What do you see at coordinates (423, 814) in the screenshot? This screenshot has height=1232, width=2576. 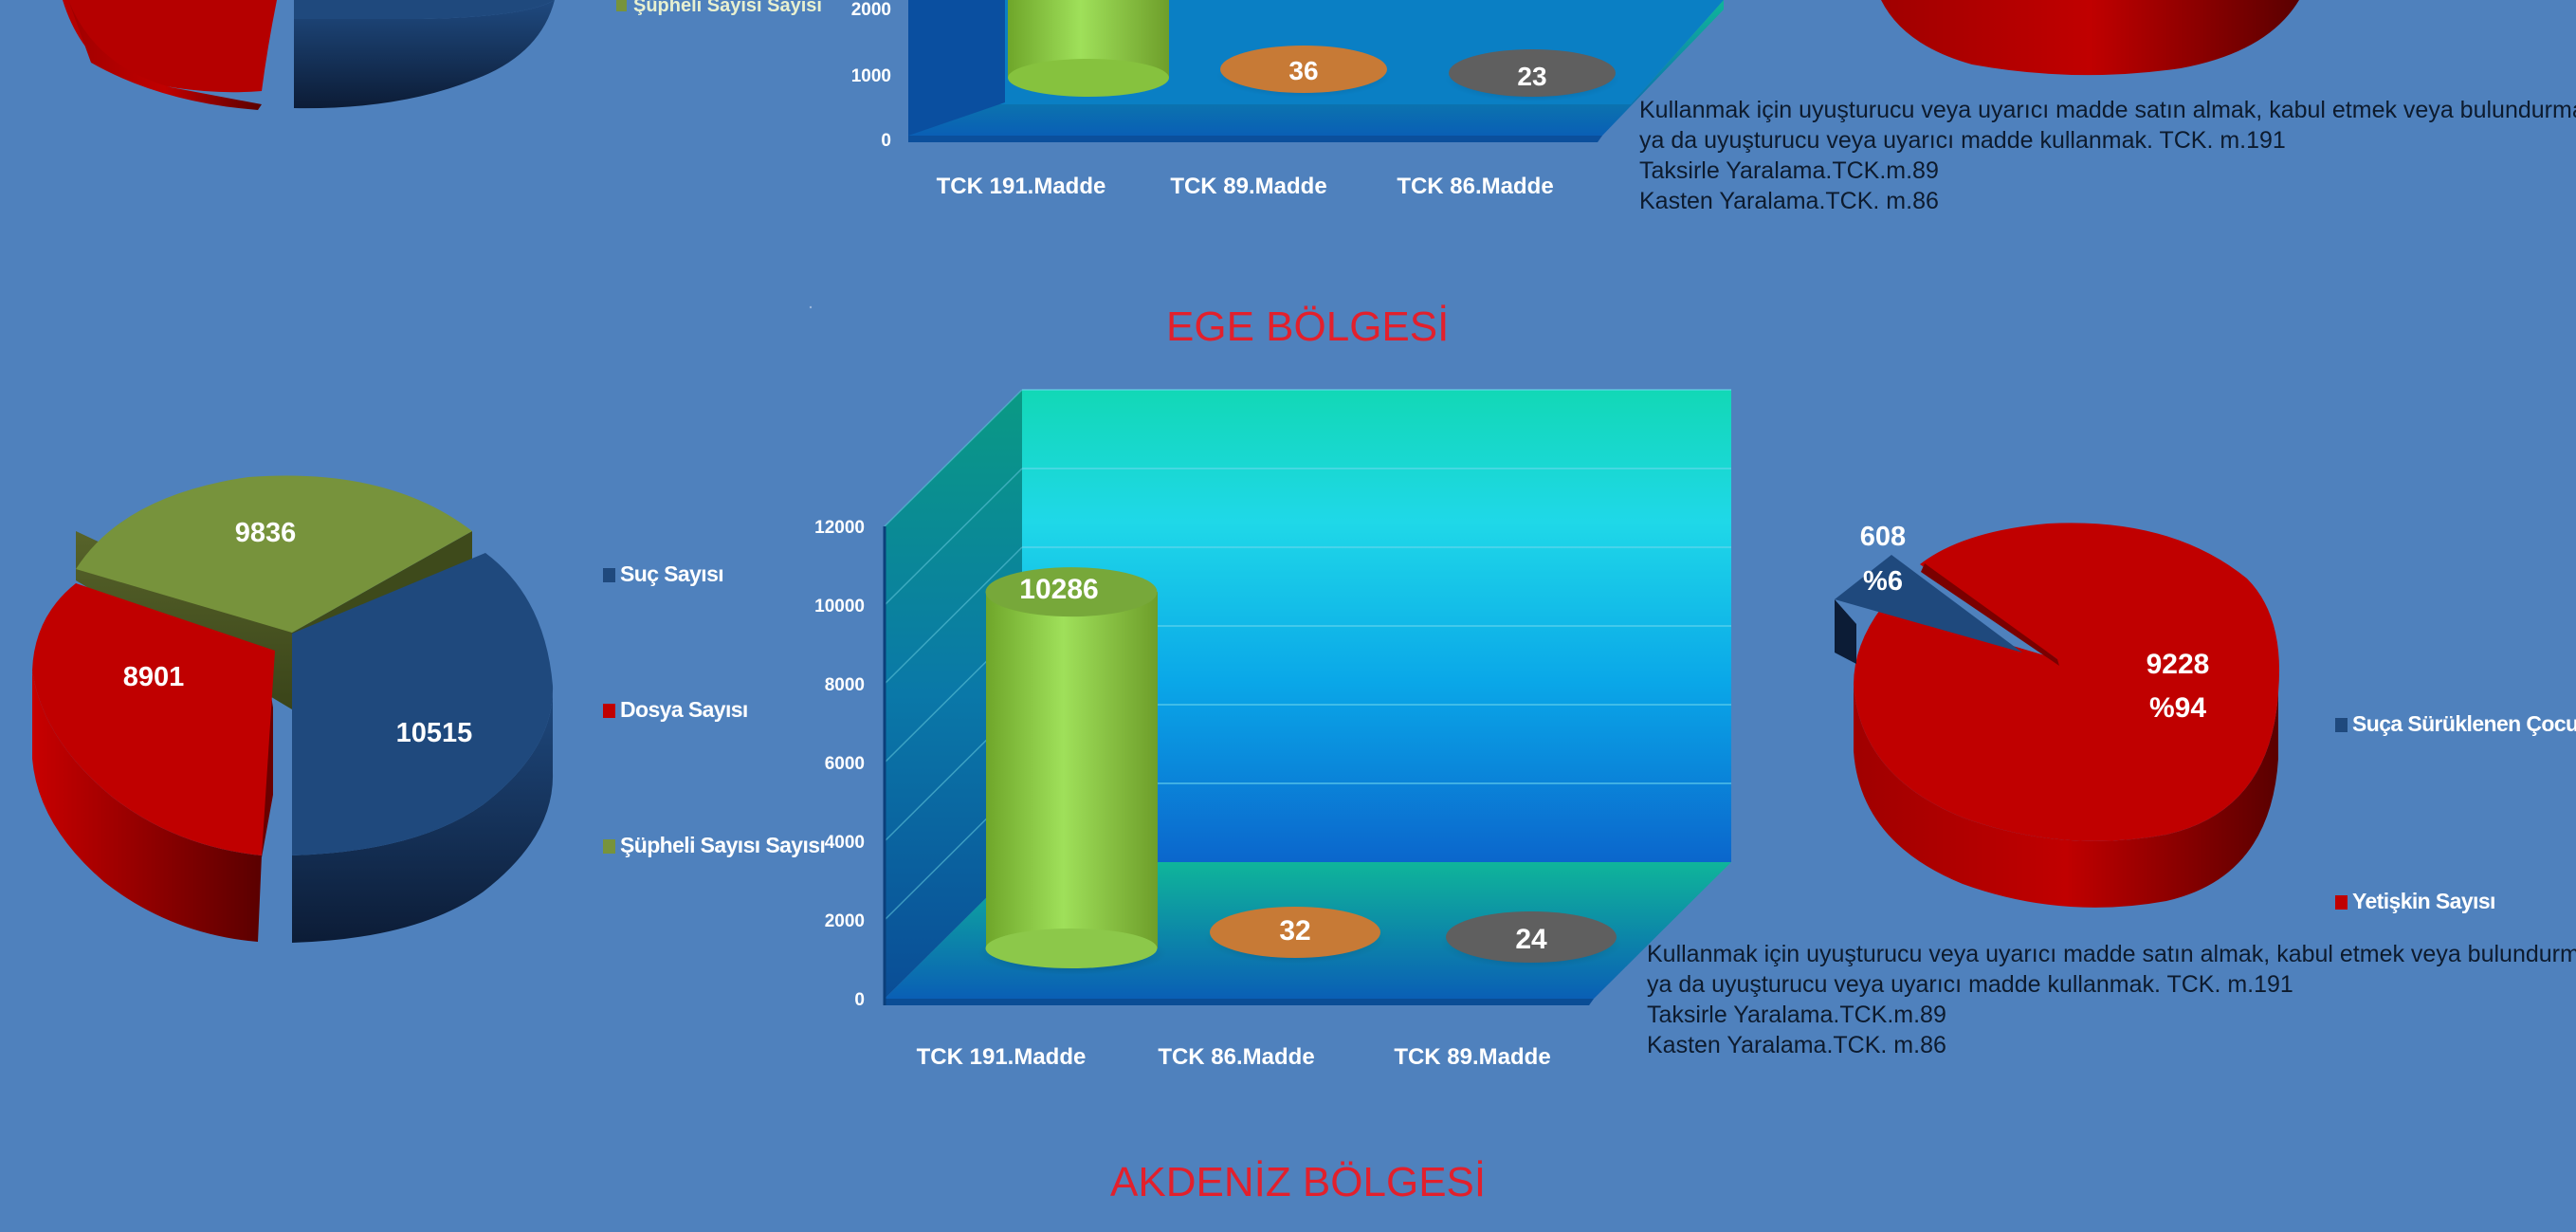 I see `ege-pie-suc-side` at bounding box center [423, 814].